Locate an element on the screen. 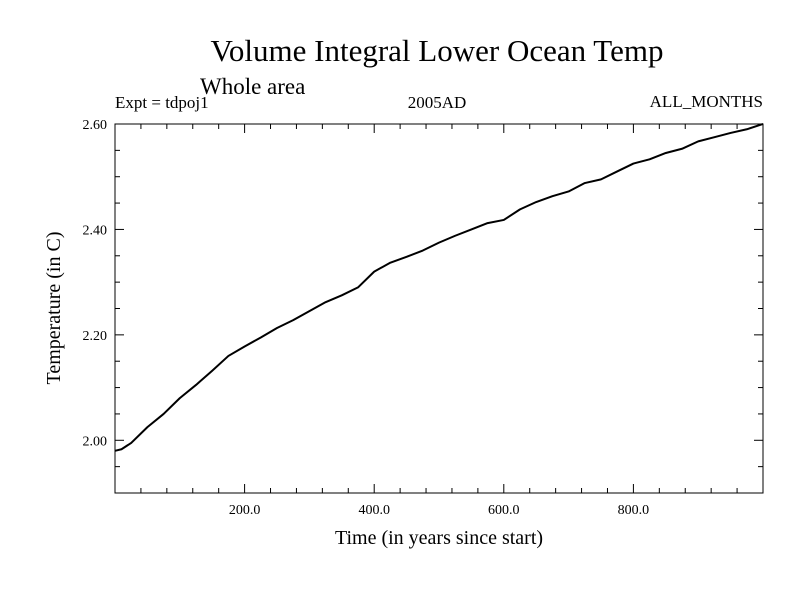  x-tick-label: 600.0 is located at coordinates (504, 510).